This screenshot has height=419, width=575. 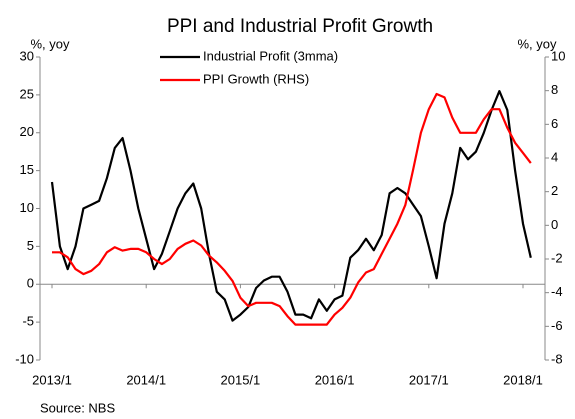 What do you see at coordinates (146, 379) in the screenshot?
I see `x-tick-label: 2014/1` at bounding box center [146, 379].